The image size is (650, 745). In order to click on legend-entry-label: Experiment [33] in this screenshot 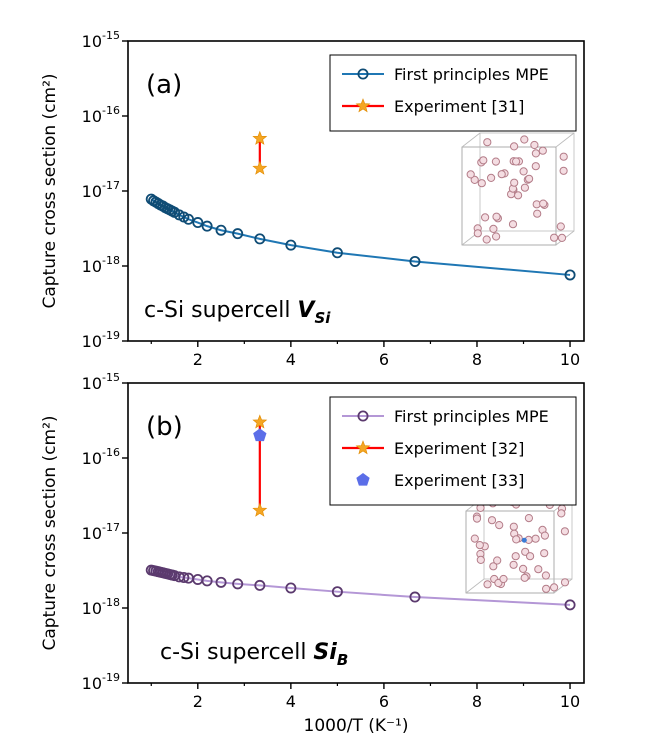, I will do `click(459, 480)`.